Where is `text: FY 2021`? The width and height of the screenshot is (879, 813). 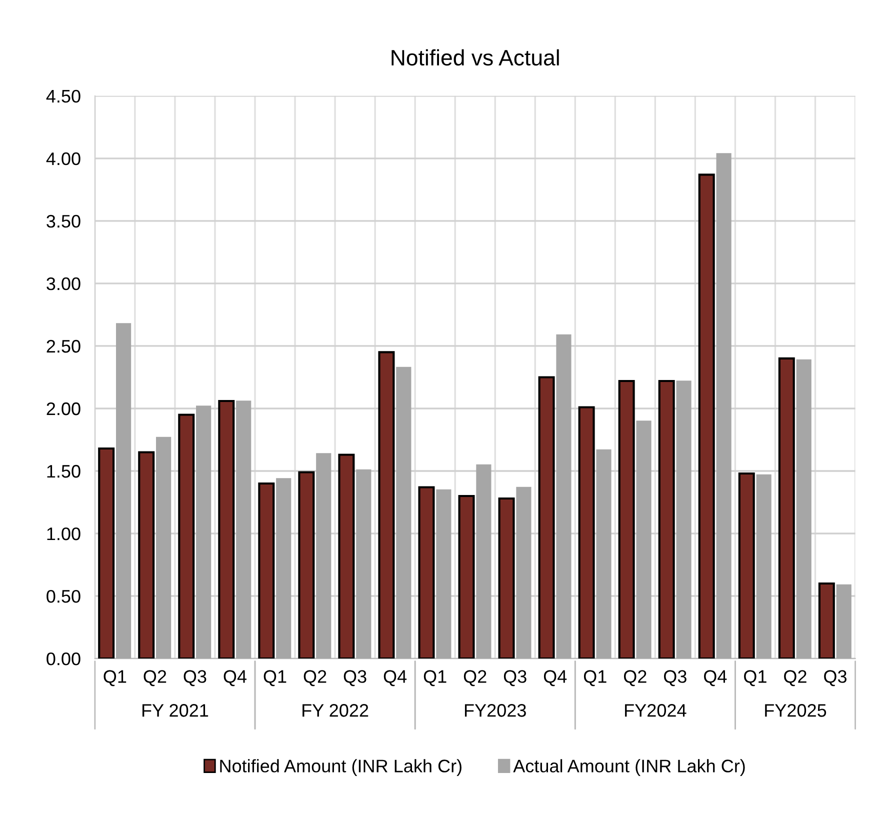 text: FY 2021 is located at coordinates (175, 710).